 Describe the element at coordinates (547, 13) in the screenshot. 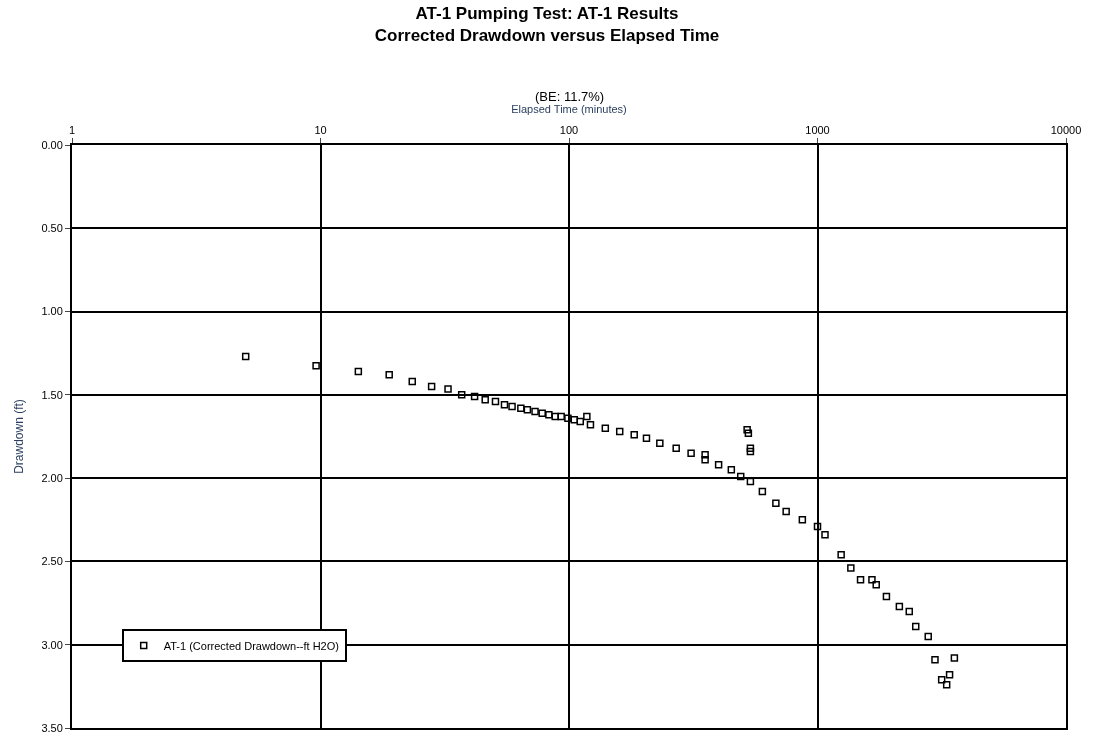

I see `chart-title: AT-1 Pumping Test: AT-1 Results` at that location.